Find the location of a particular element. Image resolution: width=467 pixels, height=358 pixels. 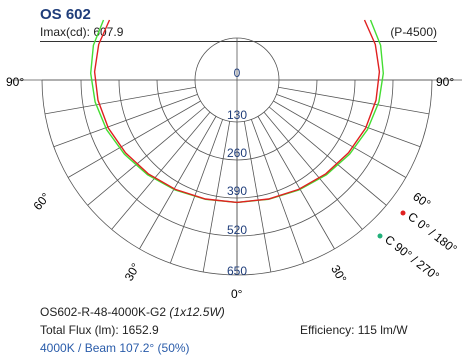

model-line: OS602-R-48-4000K-G2 (1x12.5W) is located at coordinates (132, 312).